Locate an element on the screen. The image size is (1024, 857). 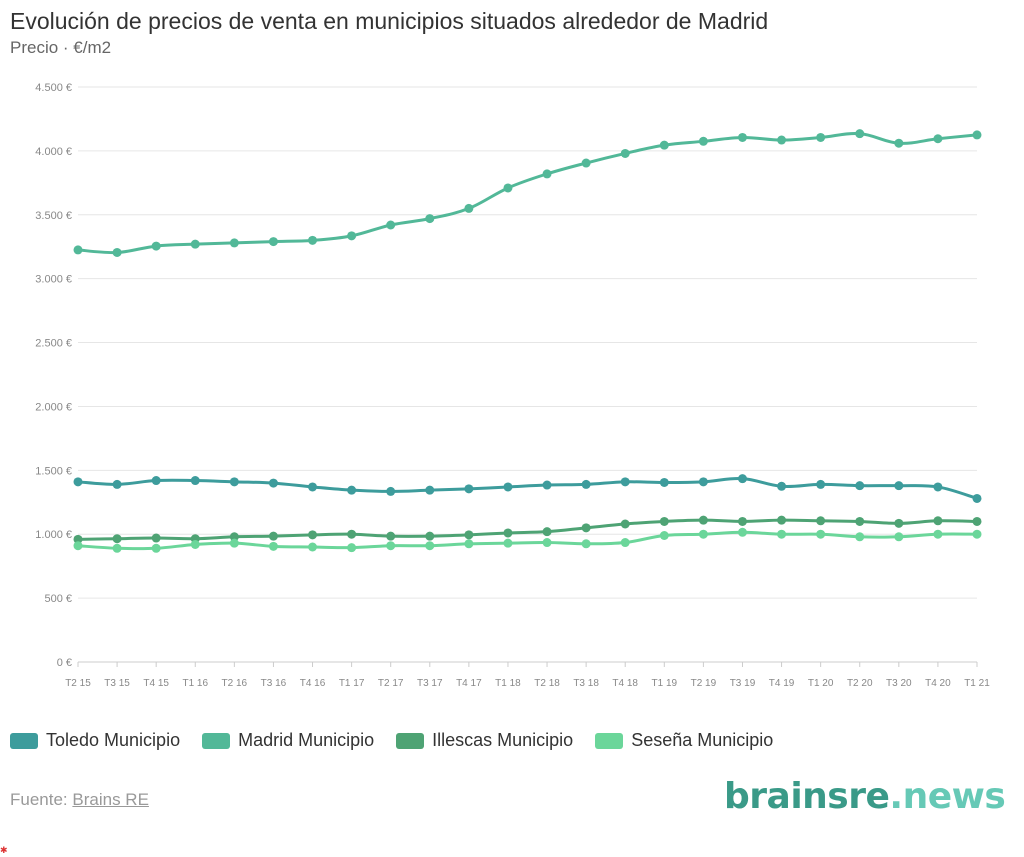
y-tick-label: 500 € is located at coordinates (58, 599).